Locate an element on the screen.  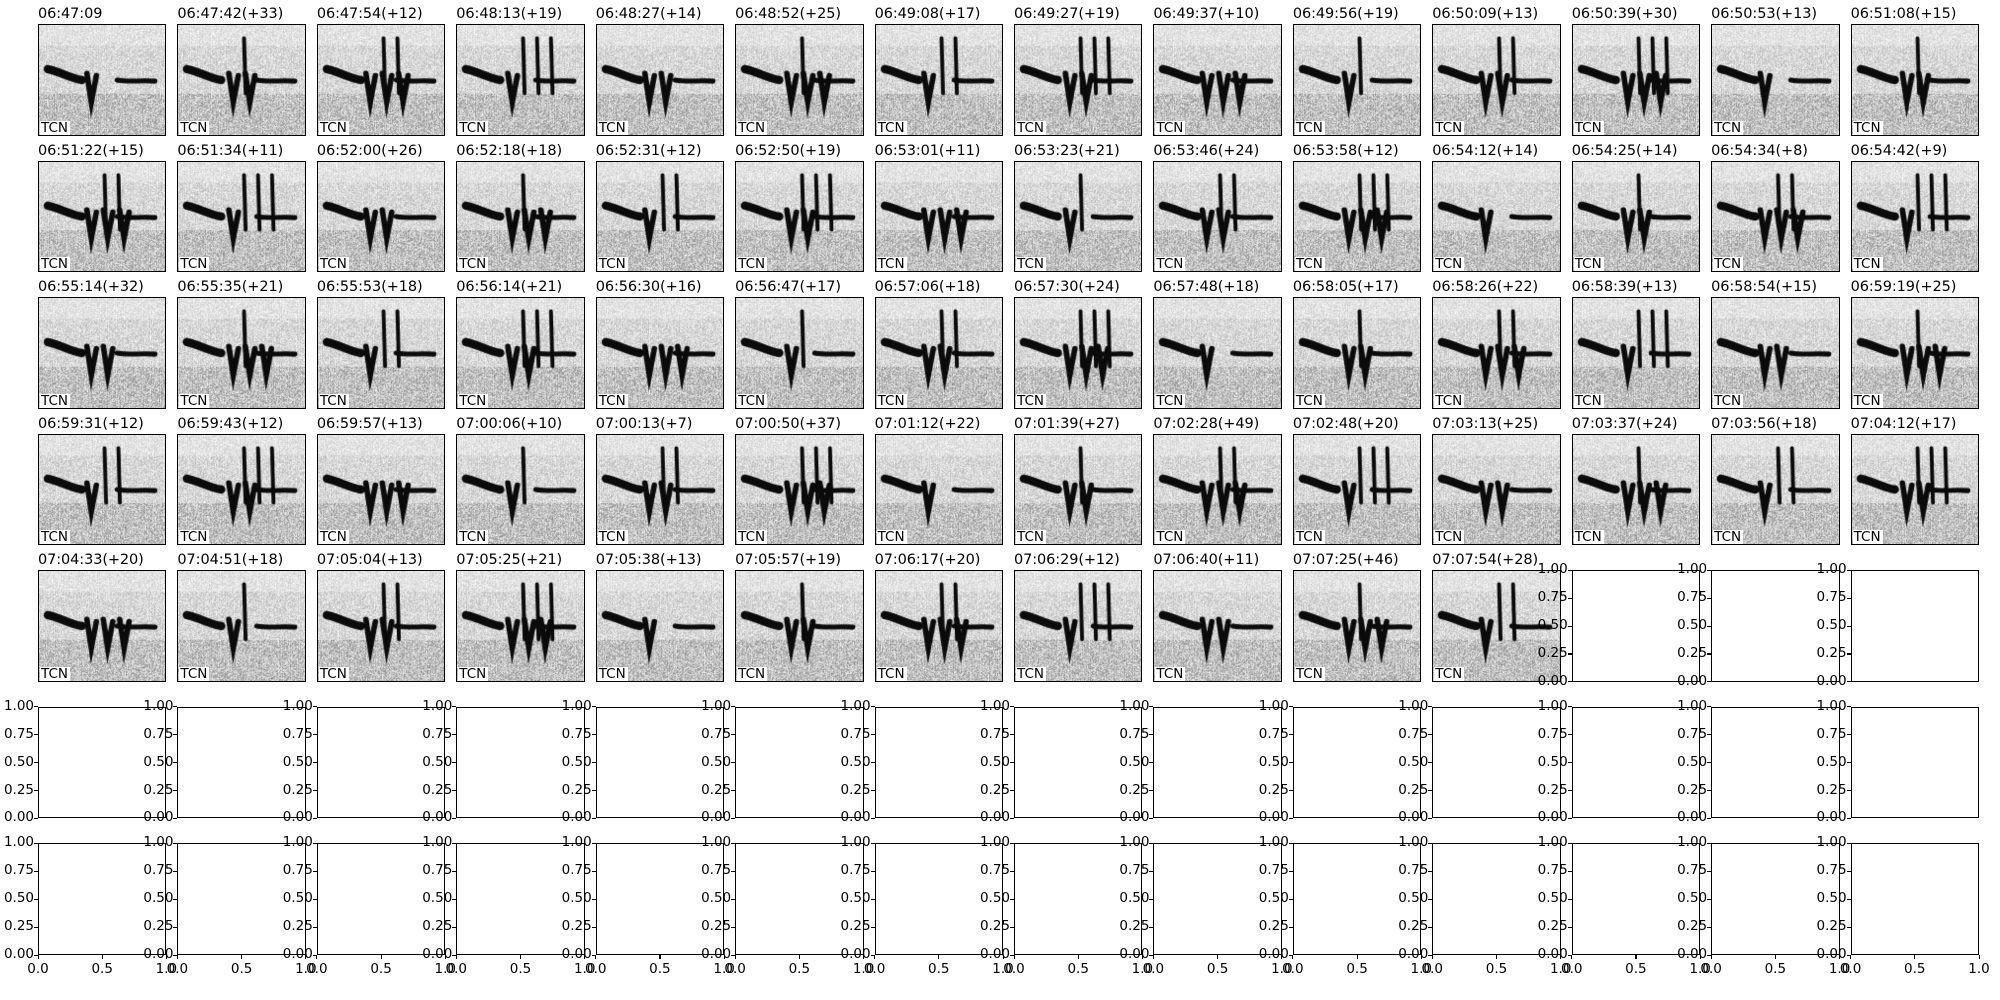
spectrogram-panel: 06:48:52(+25) TCN is located at coordinates (799, 71).